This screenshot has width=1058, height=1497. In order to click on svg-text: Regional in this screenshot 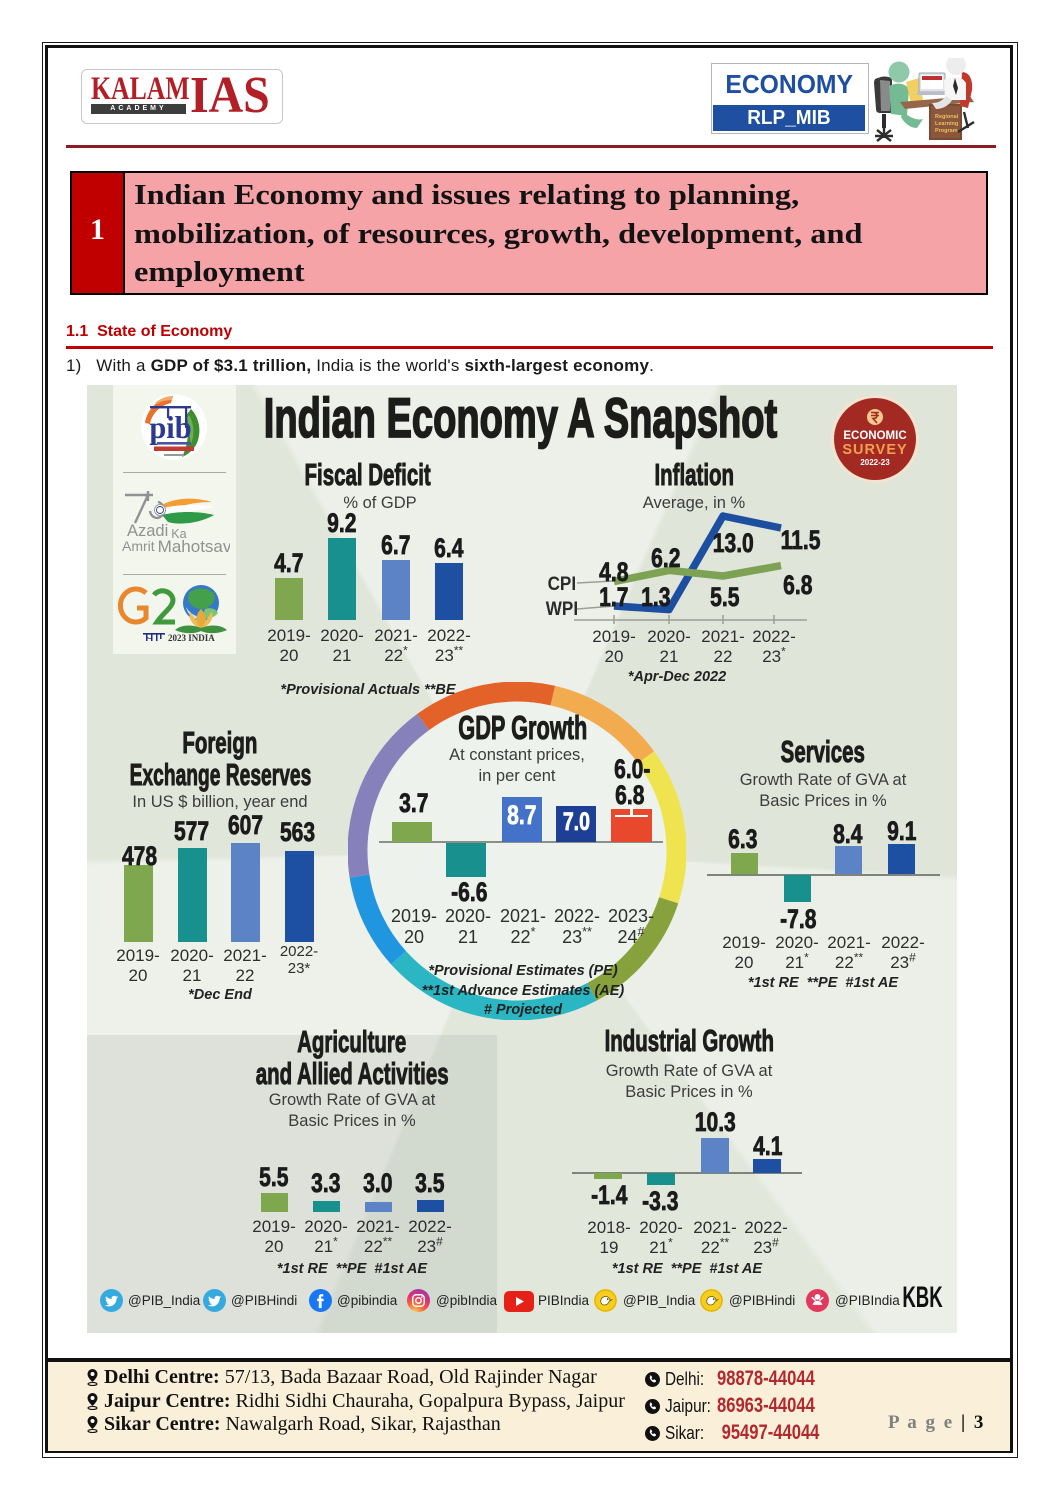, I will do `click(947, 117)`.